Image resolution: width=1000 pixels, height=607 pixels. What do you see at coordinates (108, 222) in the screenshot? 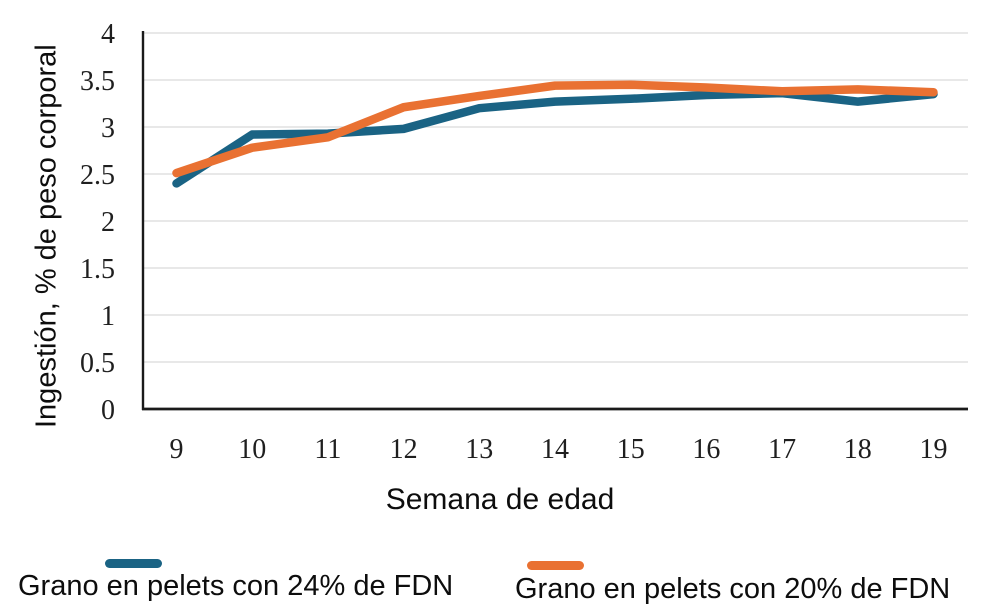
I see `y-tick-label: 2` at bounding box center [108, 222].